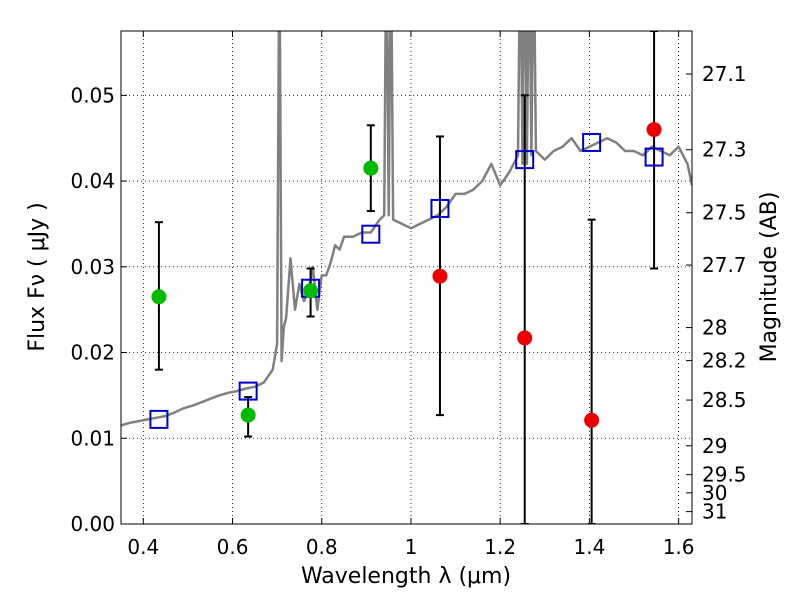 This screenshot has width=800, height=600. What do you see at coordinates (724, 400) in the screenshot?
I see `mag-tick-label: 28.5` at bounding box center [724, 400].